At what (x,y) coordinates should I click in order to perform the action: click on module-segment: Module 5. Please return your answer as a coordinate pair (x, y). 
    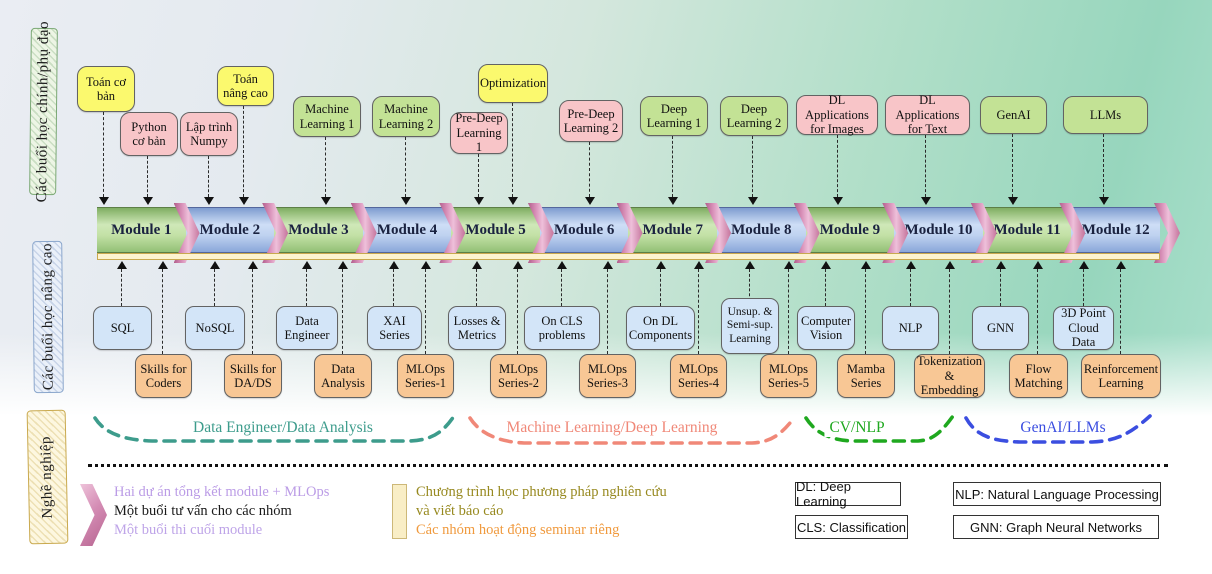
    Looking at the image, I should click on (495, 230).